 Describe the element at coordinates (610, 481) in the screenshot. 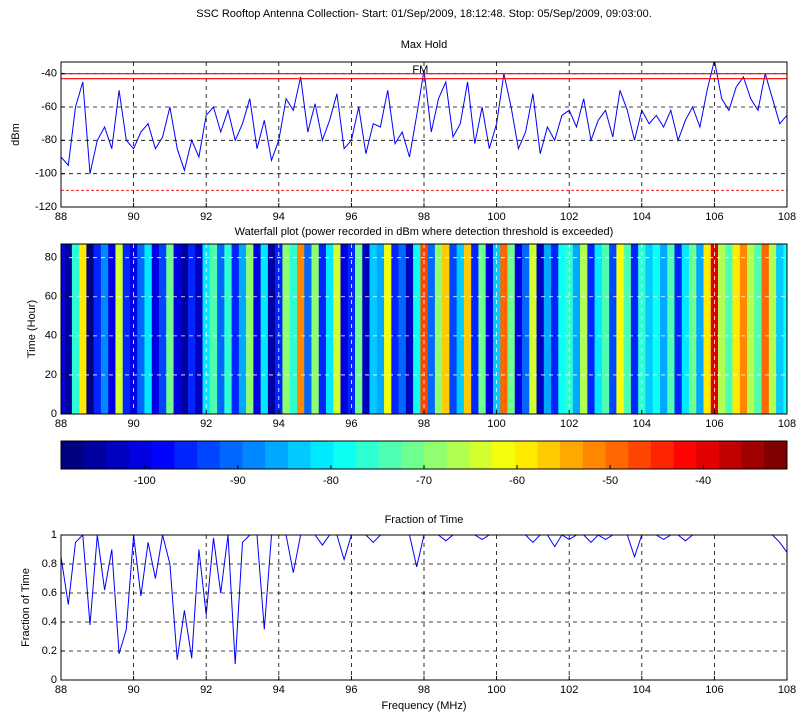

I see `colorbar-tick-label: -50` at that location.